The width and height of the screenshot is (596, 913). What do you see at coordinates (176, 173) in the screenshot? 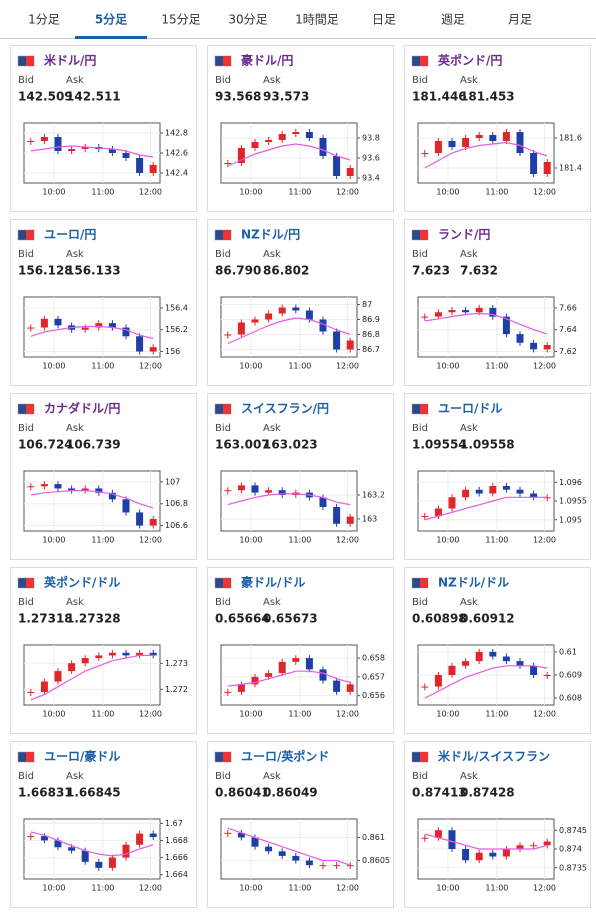
I see `y-tick-label: 142.4` at bounding box center [176, 173].